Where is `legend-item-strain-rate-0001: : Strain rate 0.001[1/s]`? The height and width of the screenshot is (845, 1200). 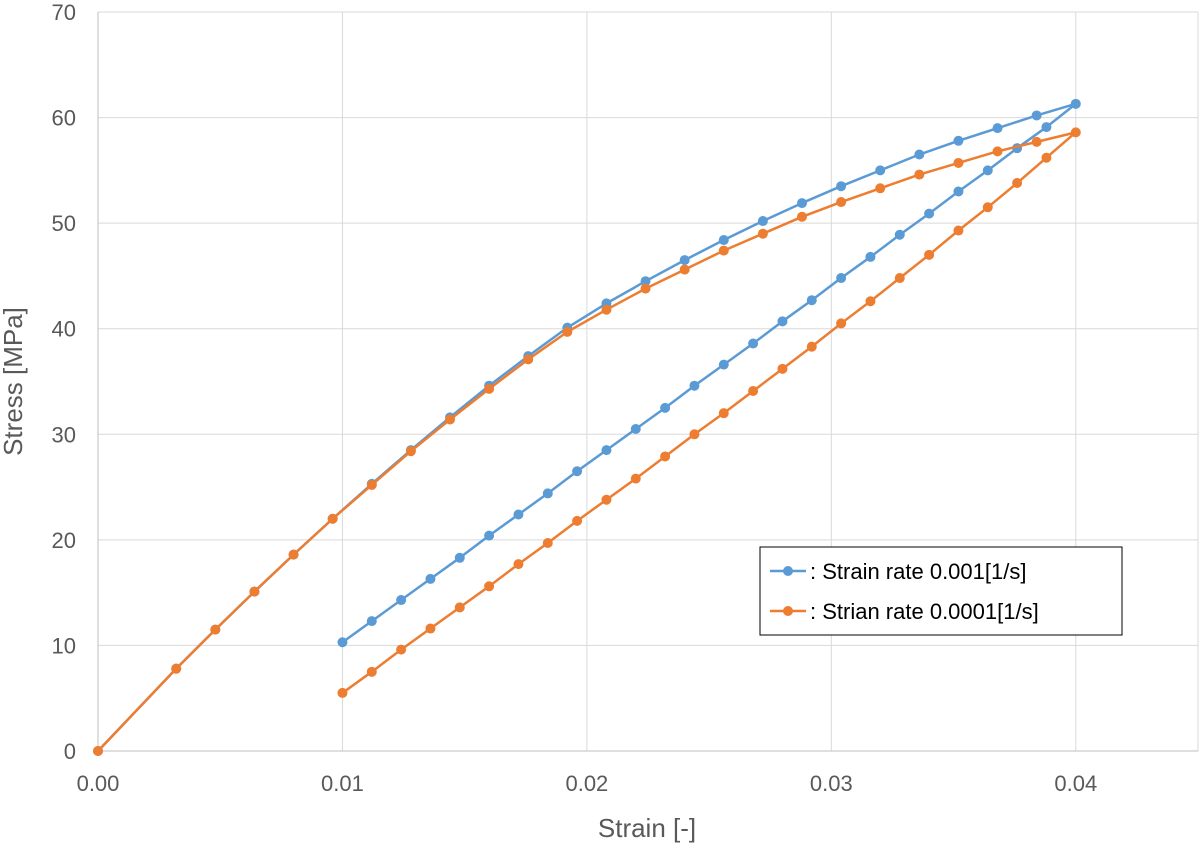
legend-item-strain-rate-0001: : Strain rate 0.001[1/s] is located at coordinates (898, 571).